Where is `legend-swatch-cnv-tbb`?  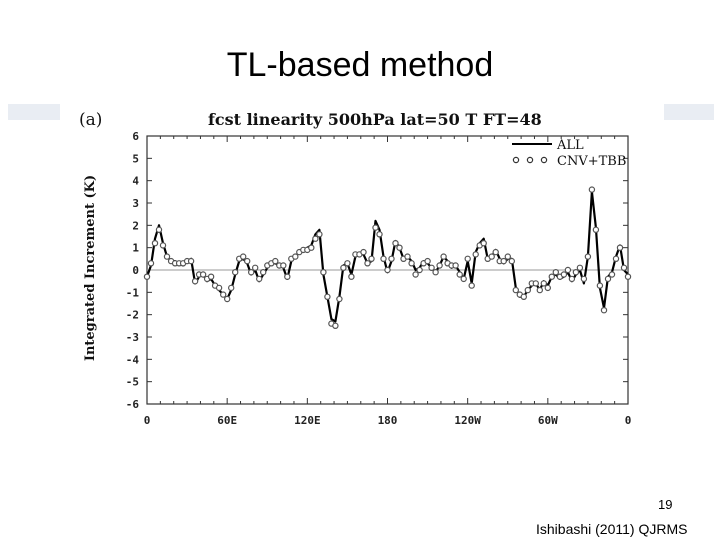
legend-swatch-cnv-tbb is located at coordinates (530, 160).